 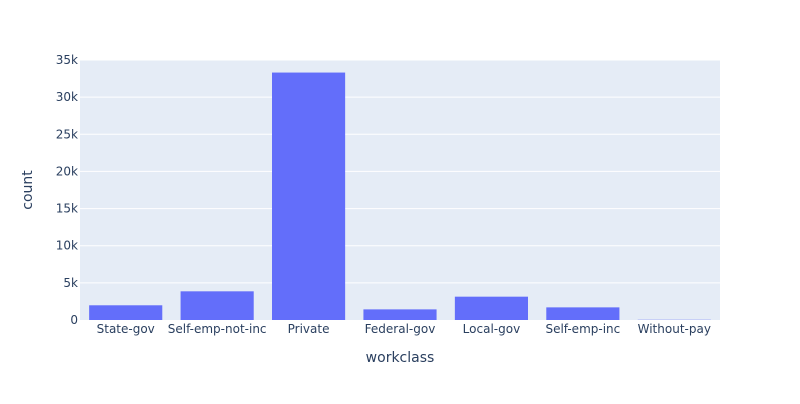 I want to click on bar-local-gov, so click(x=491, y=308).